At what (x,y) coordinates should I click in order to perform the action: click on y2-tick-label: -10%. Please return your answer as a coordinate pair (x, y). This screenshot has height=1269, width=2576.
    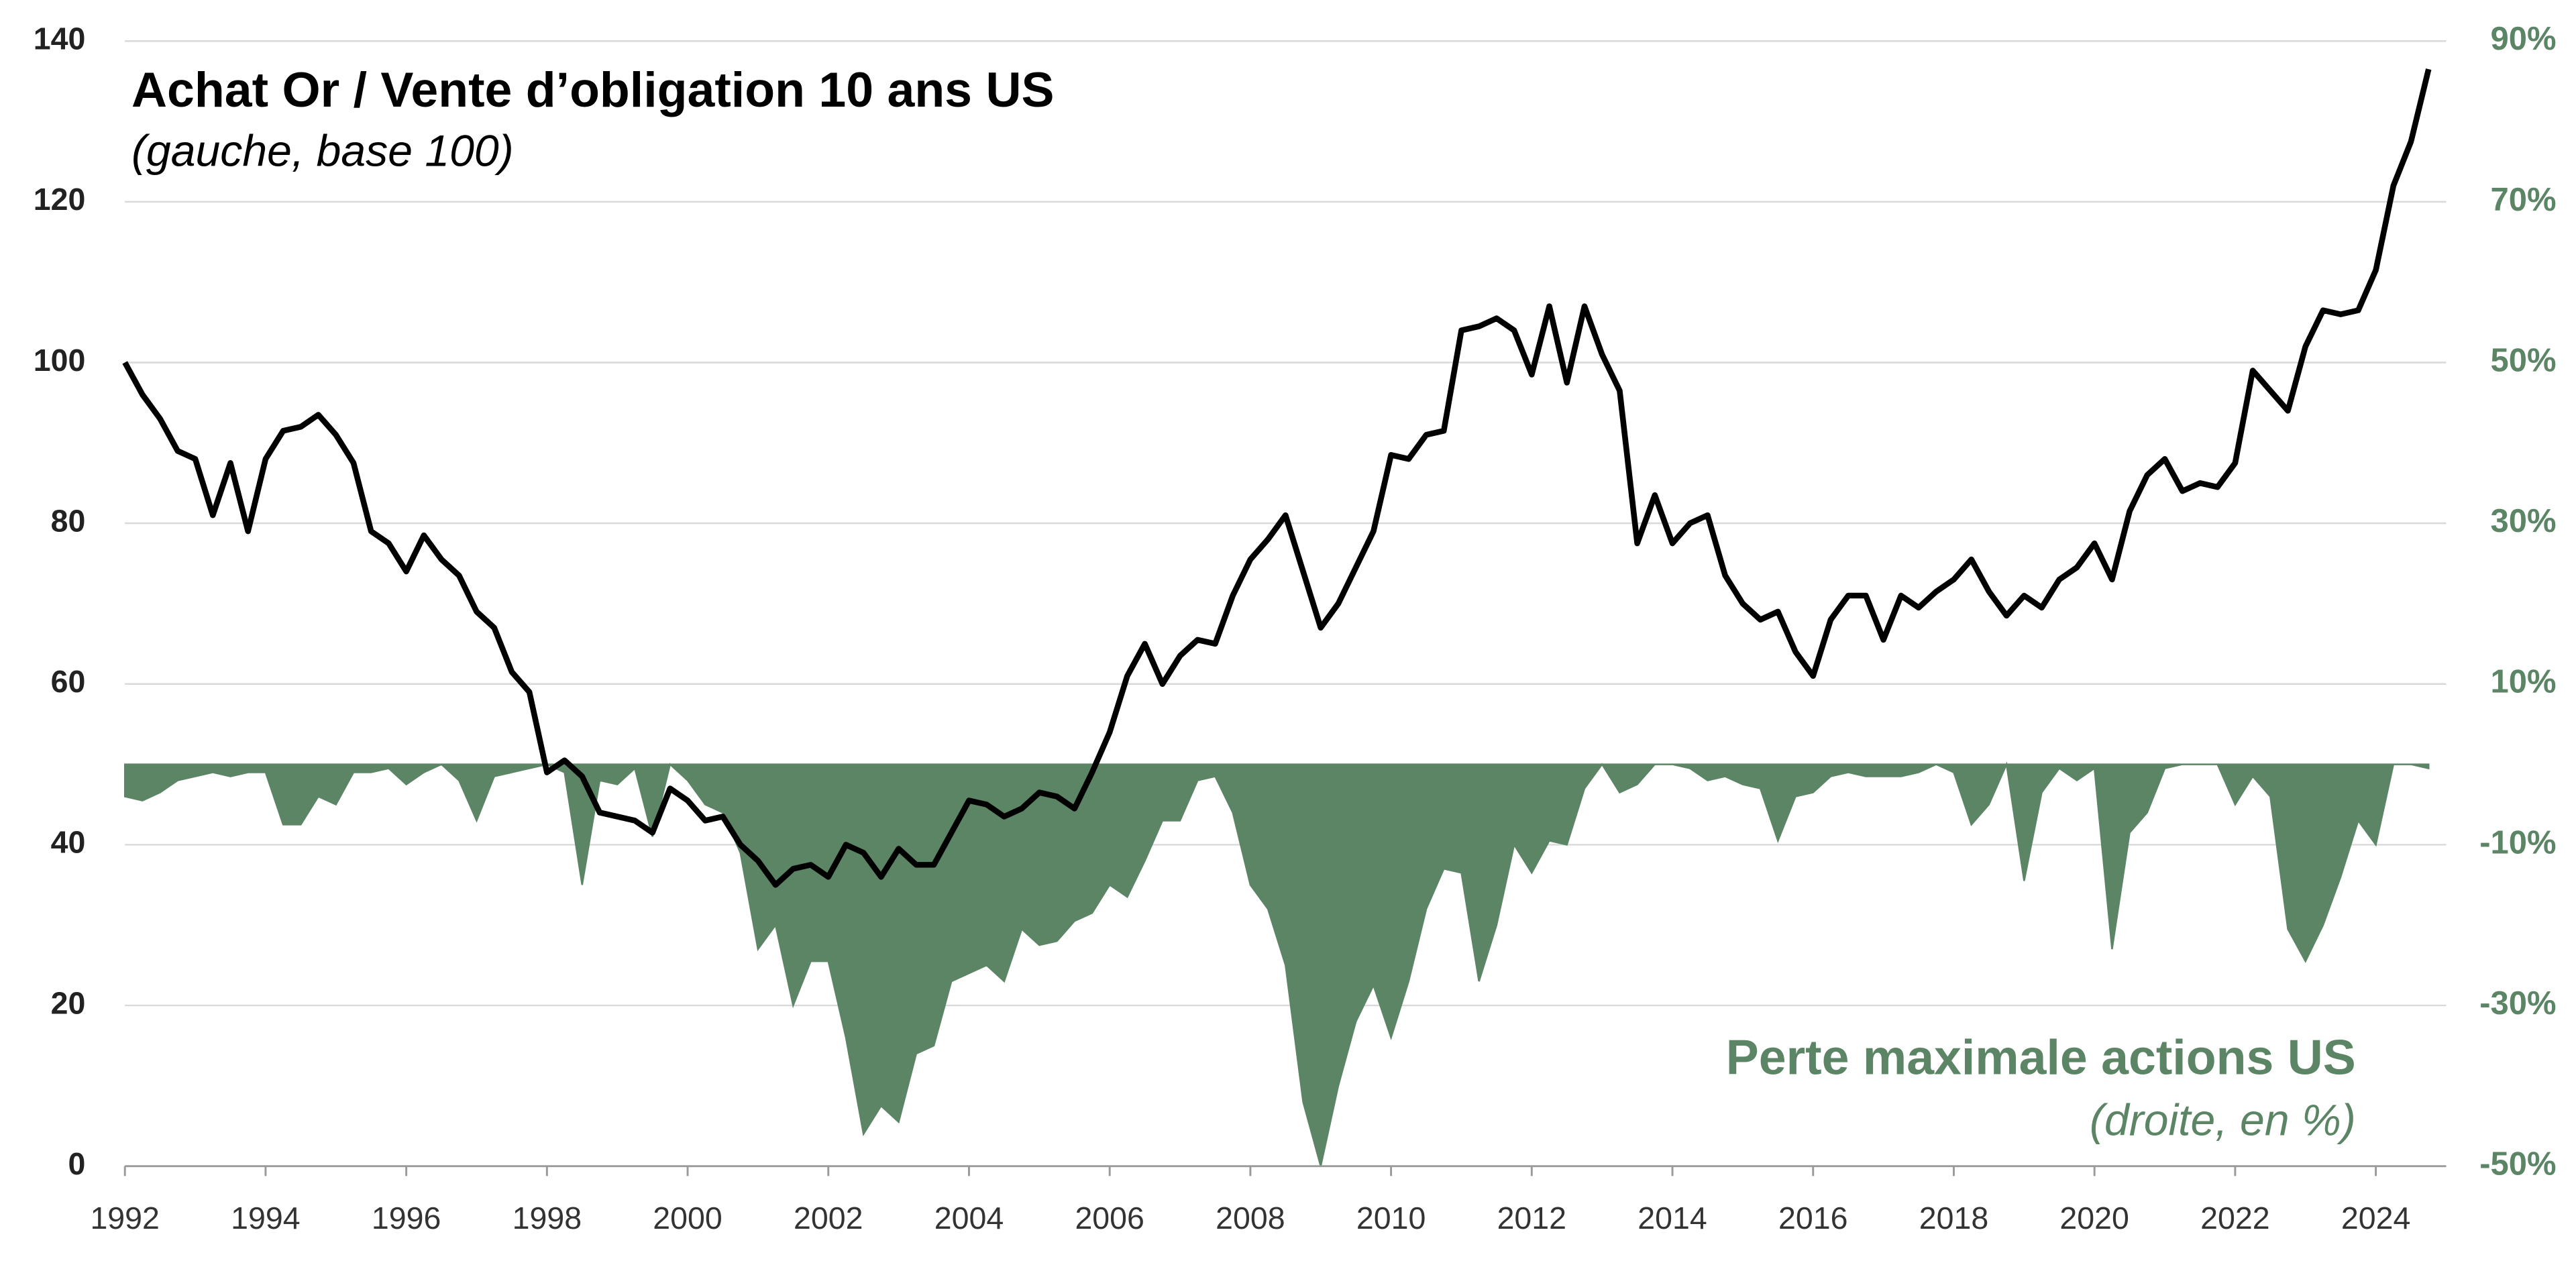
    Looking at the image, I should click on (2517, 842).